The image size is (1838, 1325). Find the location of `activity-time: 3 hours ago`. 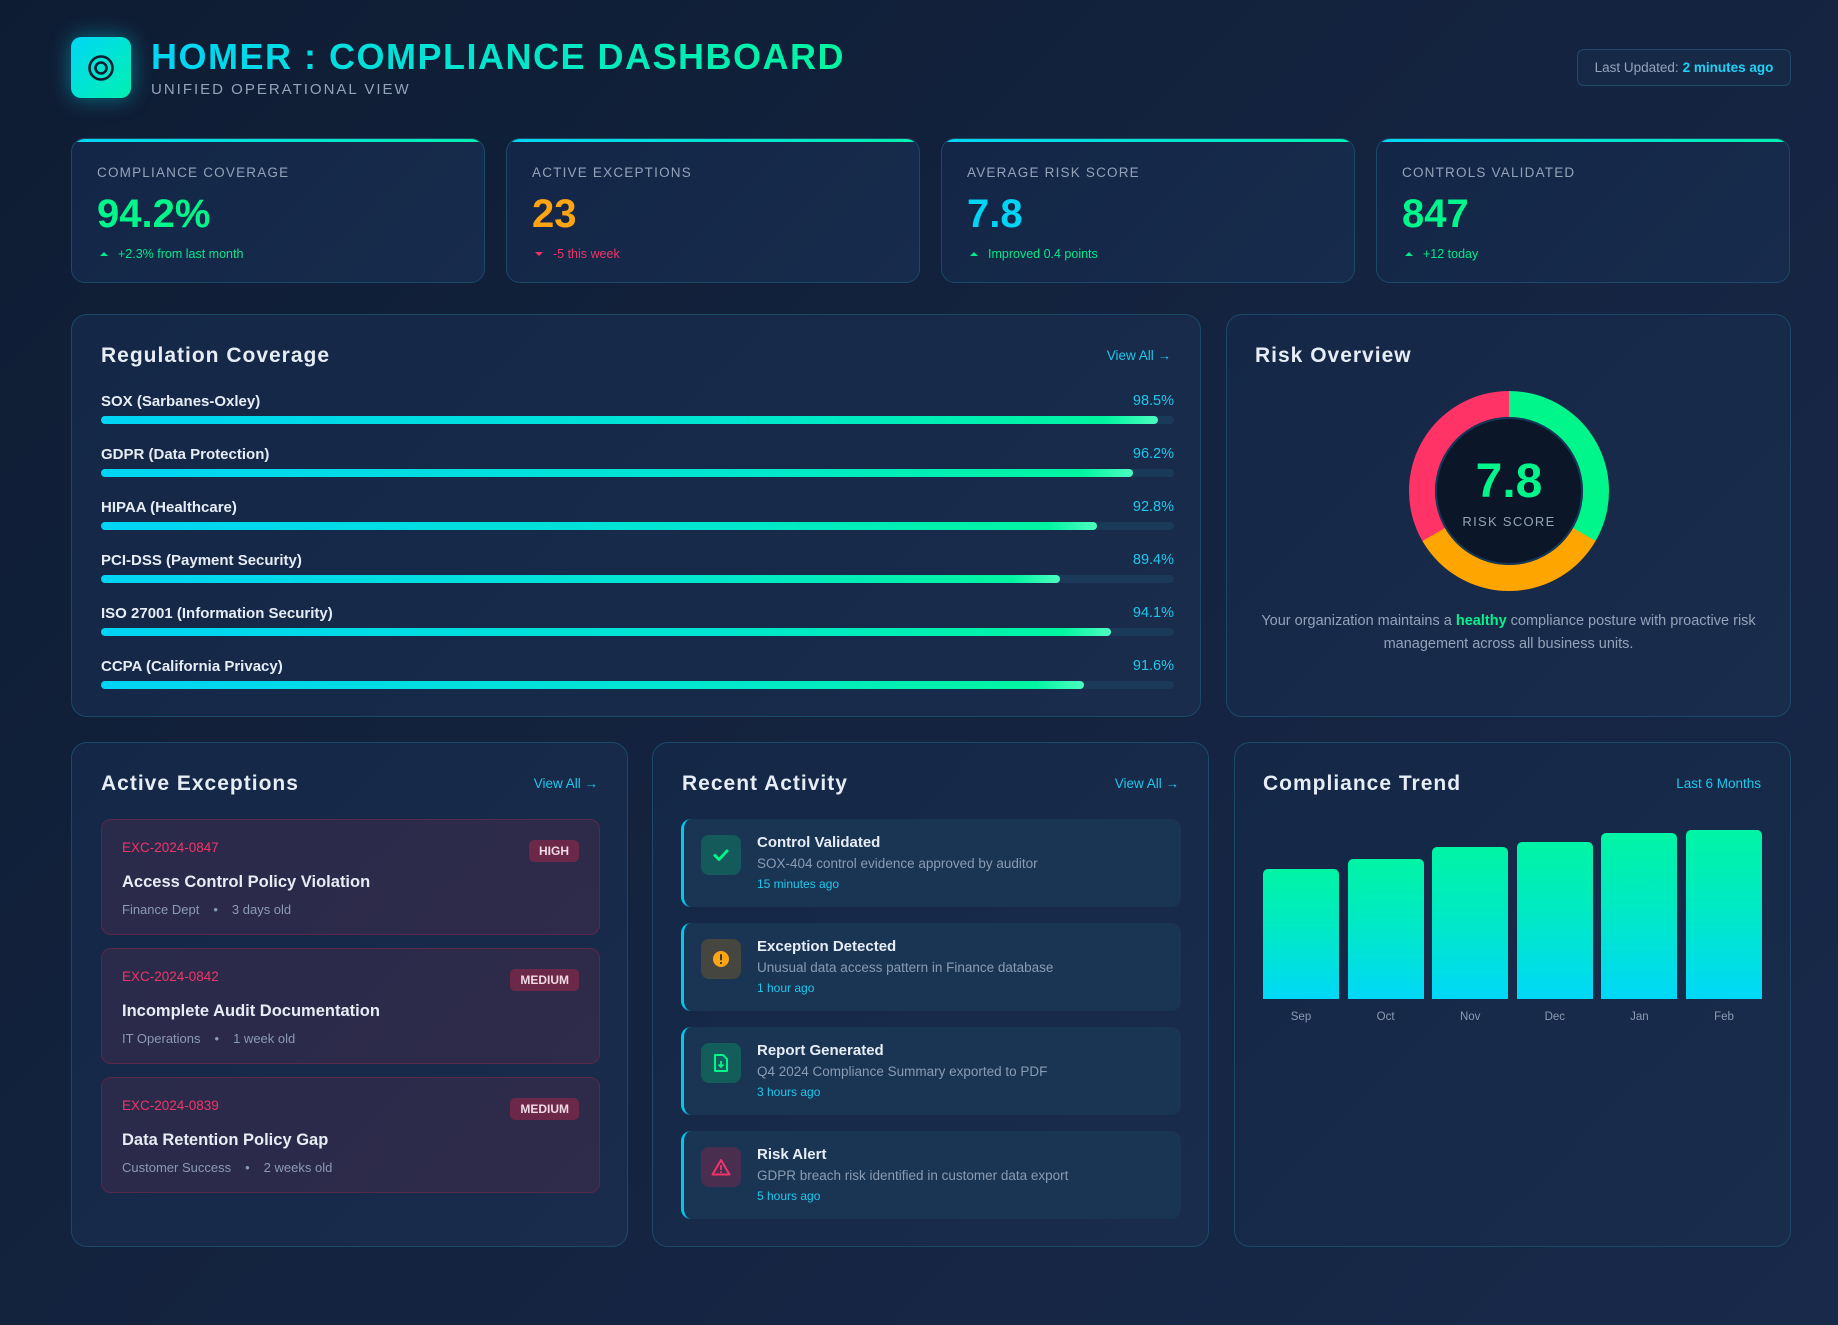

activity-time: 3 hours ago is located at coordinates (789, 1092).